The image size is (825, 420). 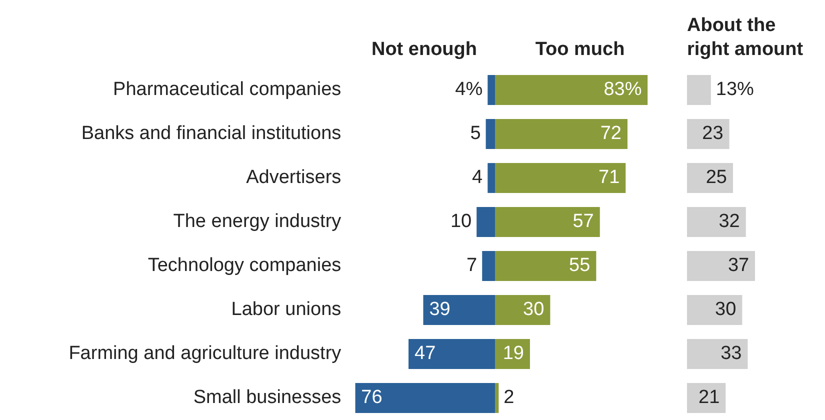 What do you see at coordinates (424, 50) in the screenshot?
I see `chart-title: Not enough` at bounding box center [424, 50].